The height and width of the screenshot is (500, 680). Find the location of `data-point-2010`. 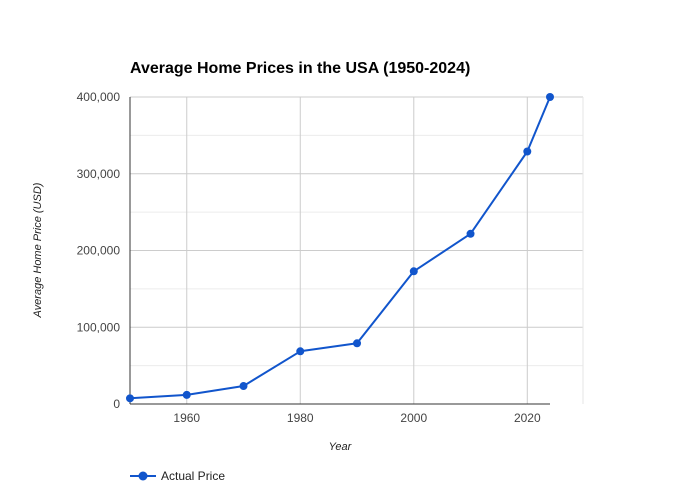

data-point-2010 is located at coordinates (470, 233).